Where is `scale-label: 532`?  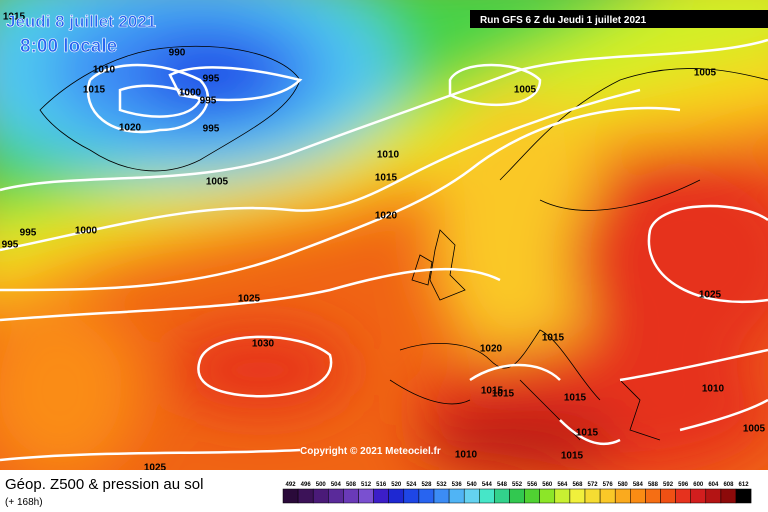
scale-label: 532 is located at coordinates (442, 485).